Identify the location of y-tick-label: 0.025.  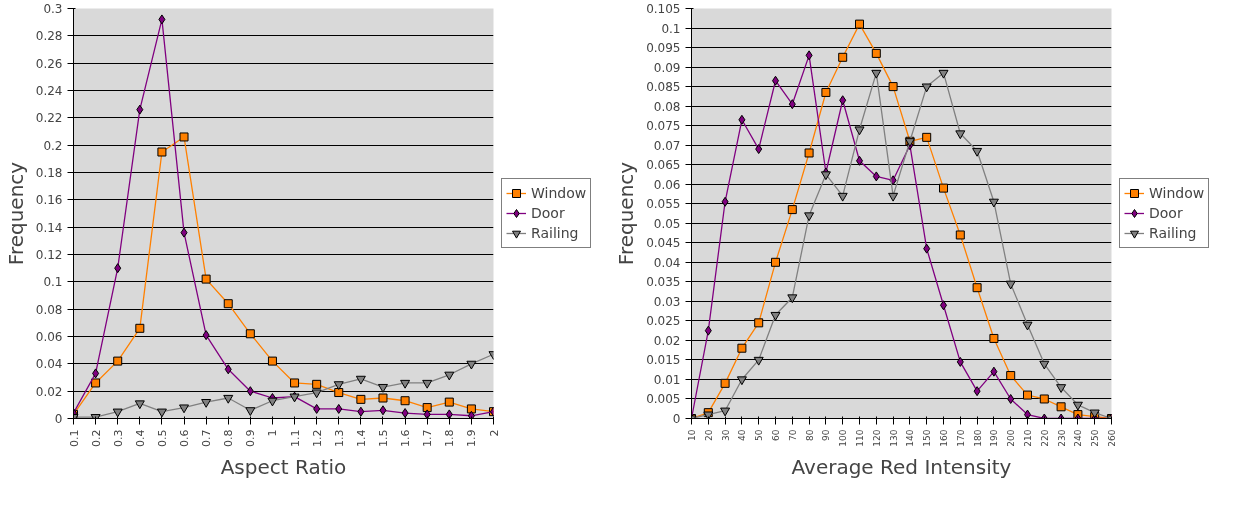
(663, 321).